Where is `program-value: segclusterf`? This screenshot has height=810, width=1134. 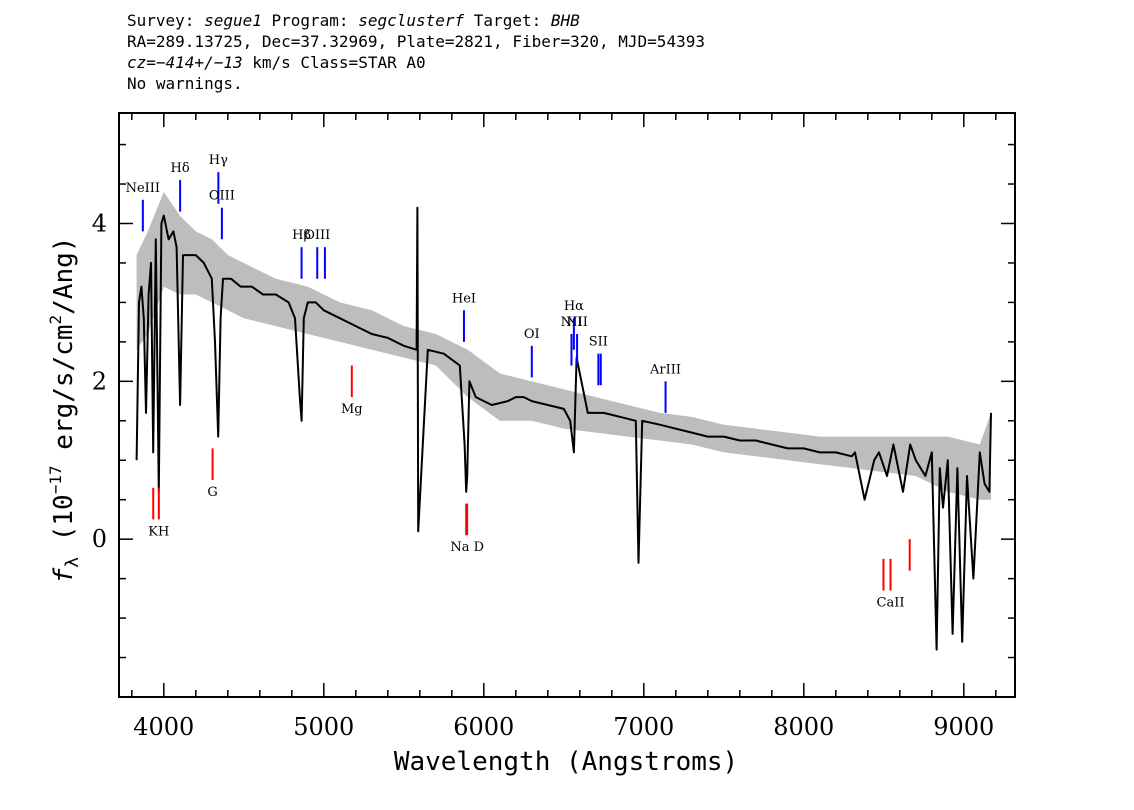
program-value: segclusterf is located at coordinates (411, 20).